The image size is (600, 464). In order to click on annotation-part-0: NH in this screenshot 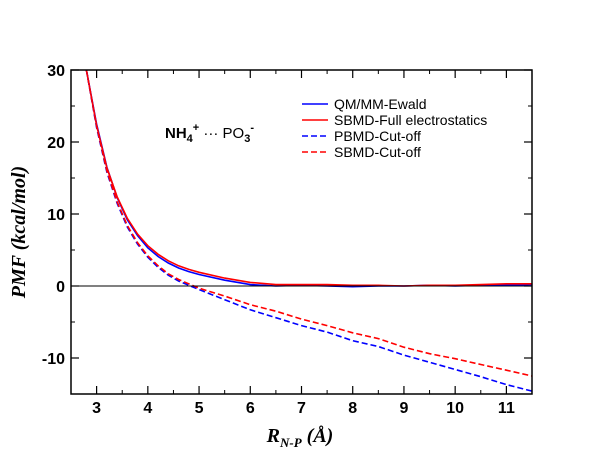, I will do `click(176, 133)`.